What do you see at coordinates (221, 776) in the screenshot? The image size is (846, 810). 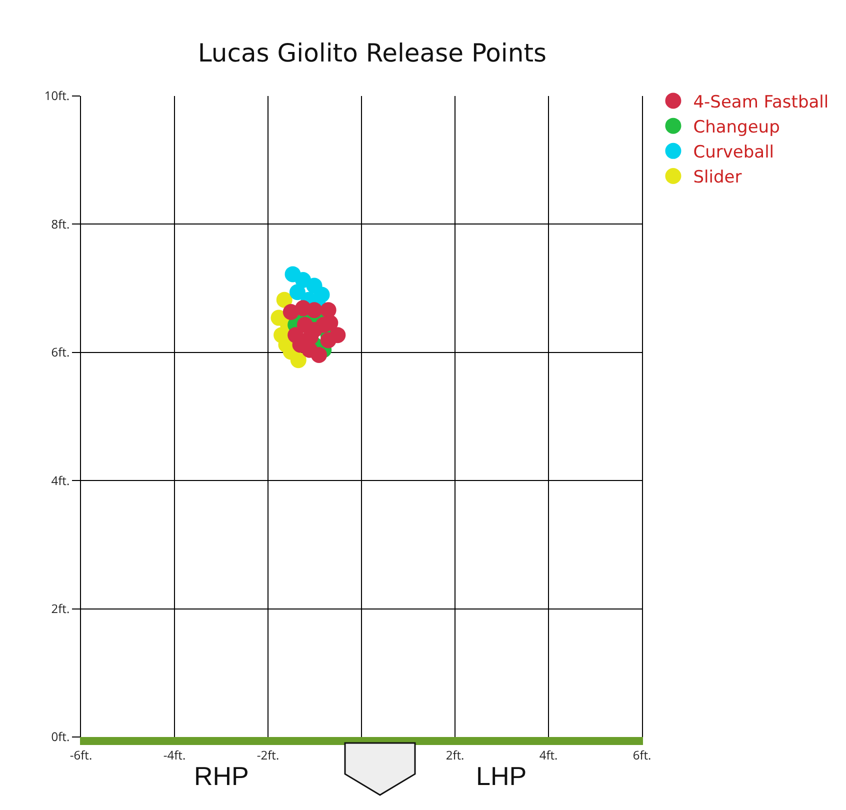 I see `text: RHP` at bounding box center [221, 776].